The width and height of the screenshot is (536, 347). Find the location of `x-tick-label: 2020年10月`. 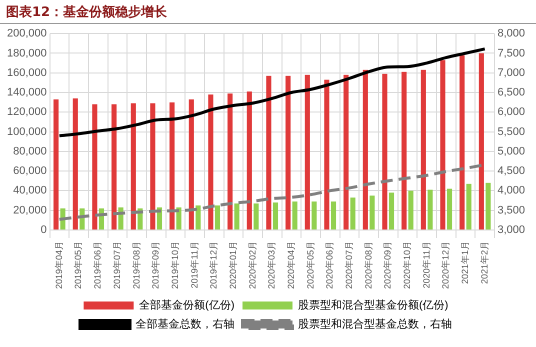

x-tick-label: 2020年10月 is located at coordinates (407, 265).